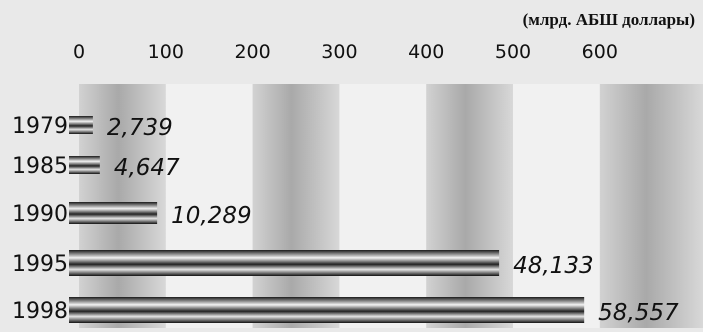 The width and height of the screenshot is (703, 332). What do you see at coordinates (426, 52) in the screenshot?
I see `x-tick-label: 400` at bounding box center [426, 52].